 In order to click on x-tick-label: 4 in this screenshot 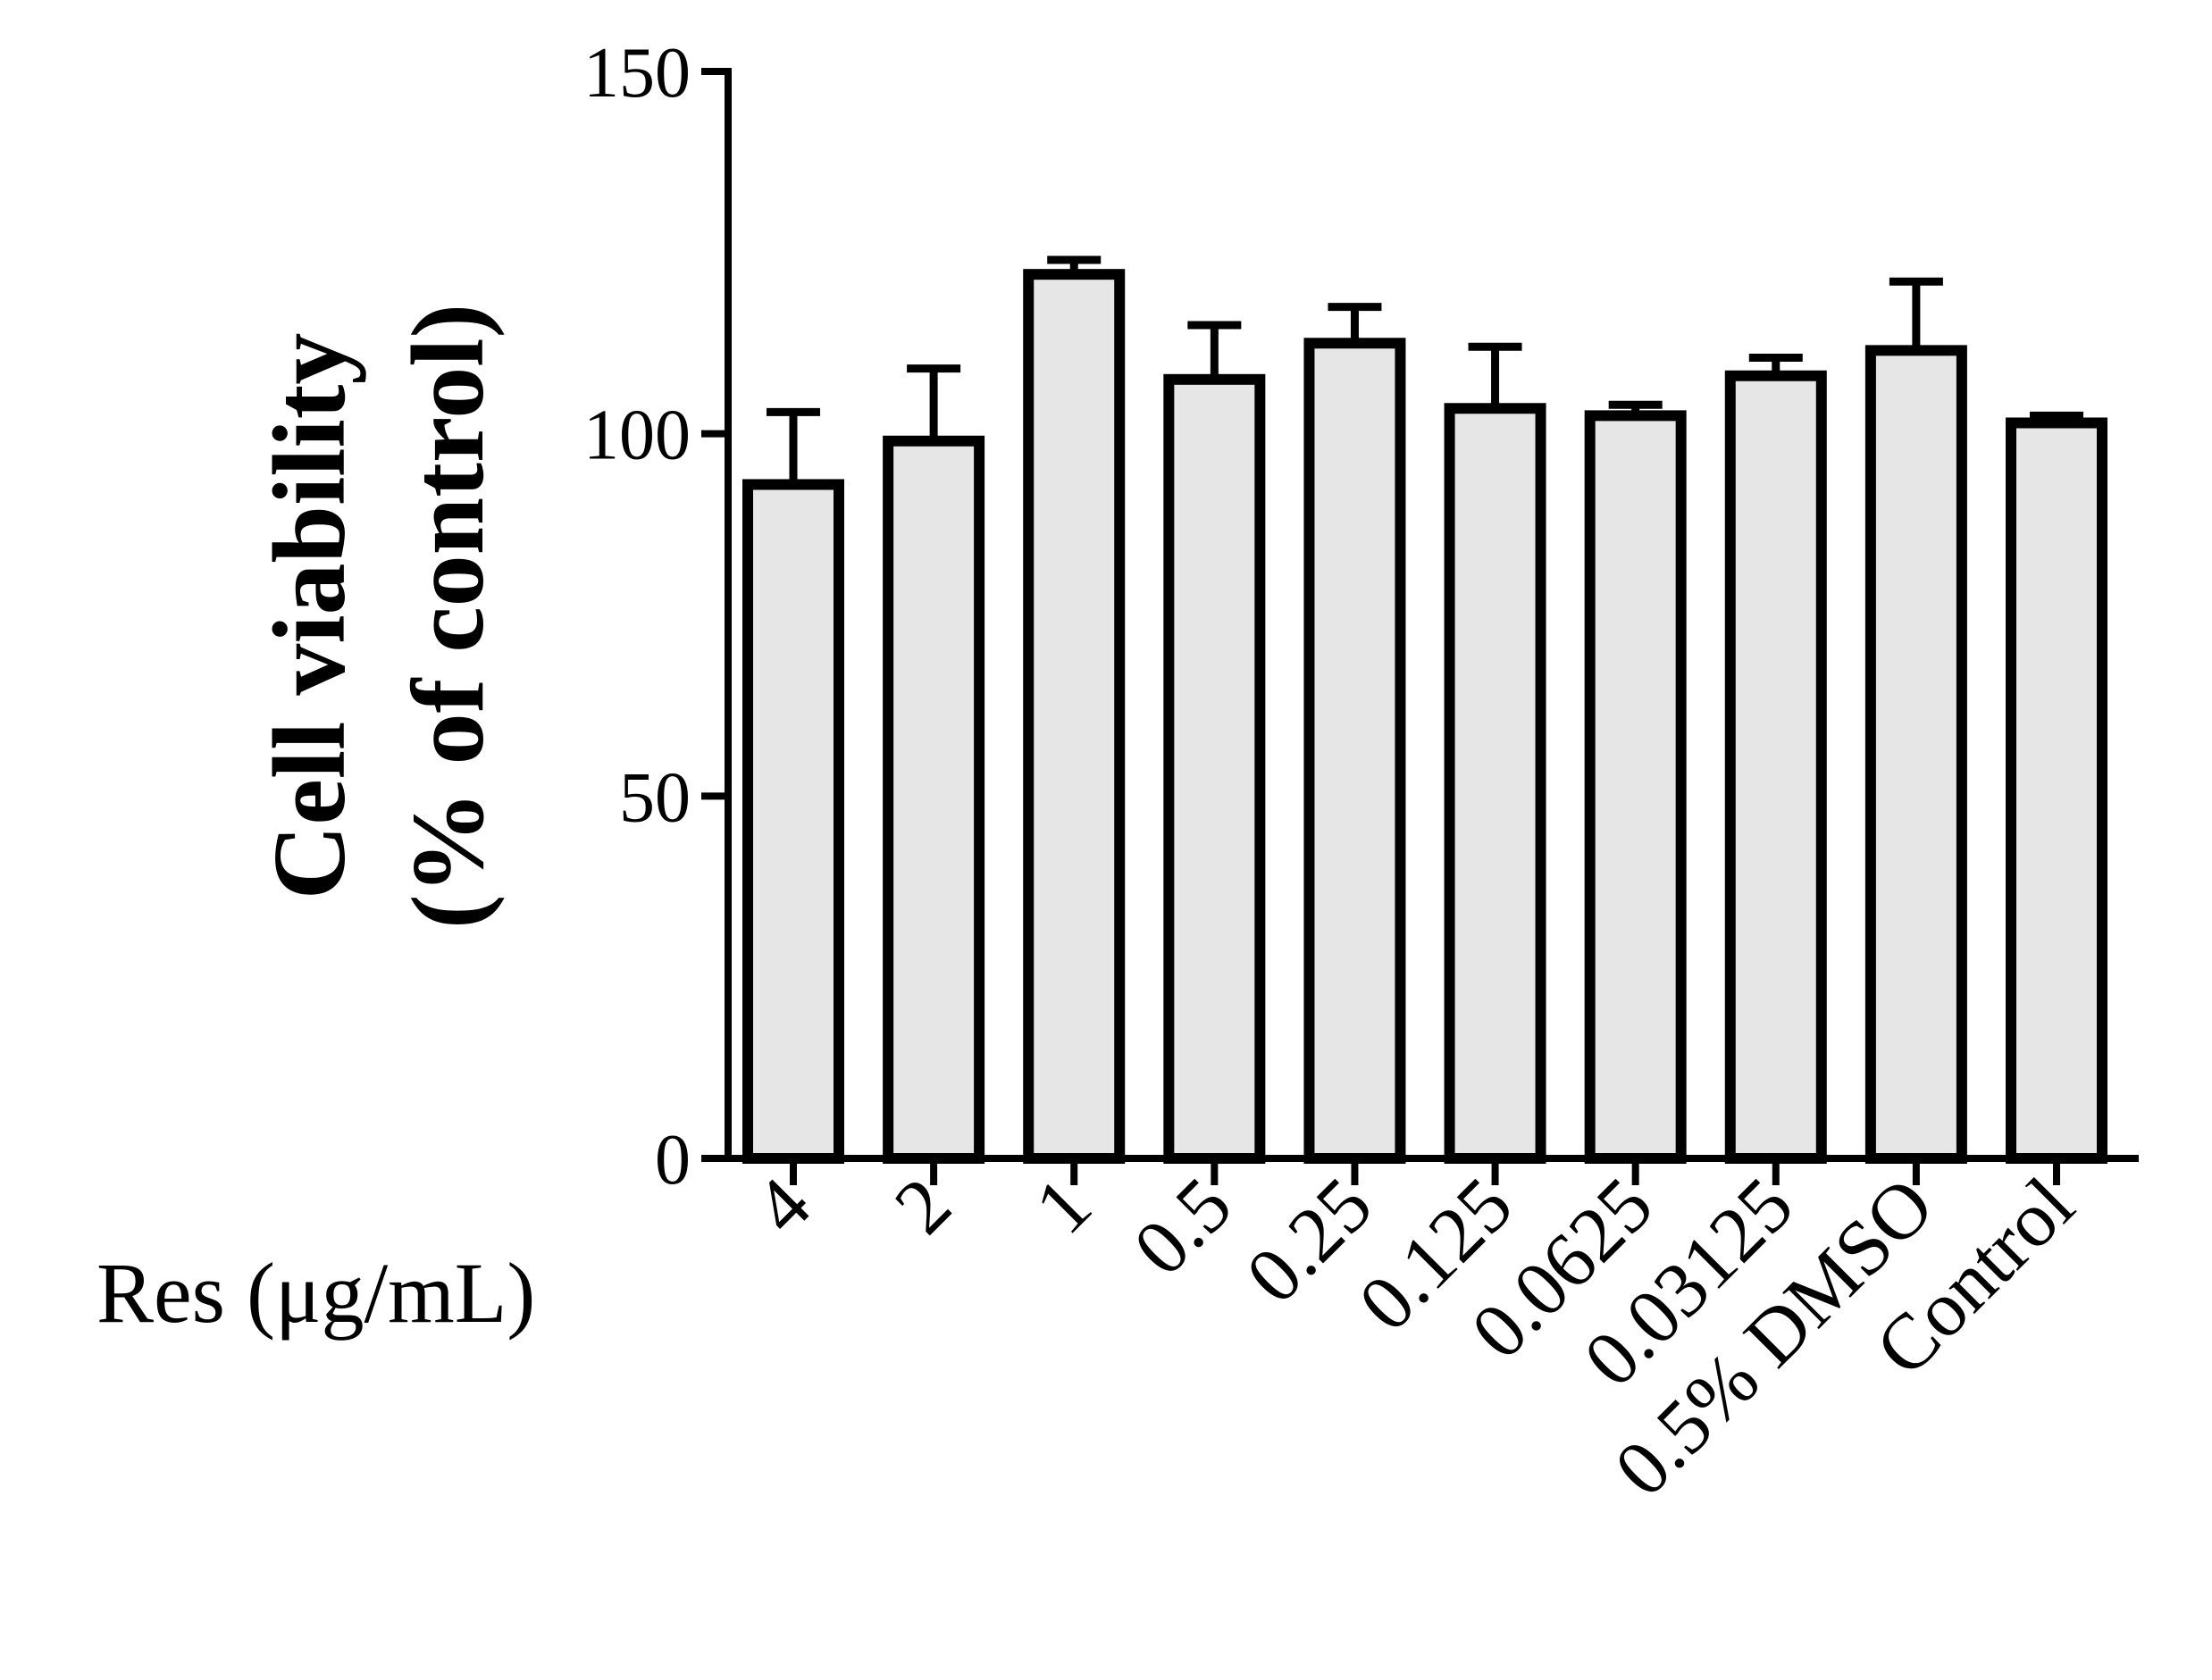, I will do `click(783, 1206)`.